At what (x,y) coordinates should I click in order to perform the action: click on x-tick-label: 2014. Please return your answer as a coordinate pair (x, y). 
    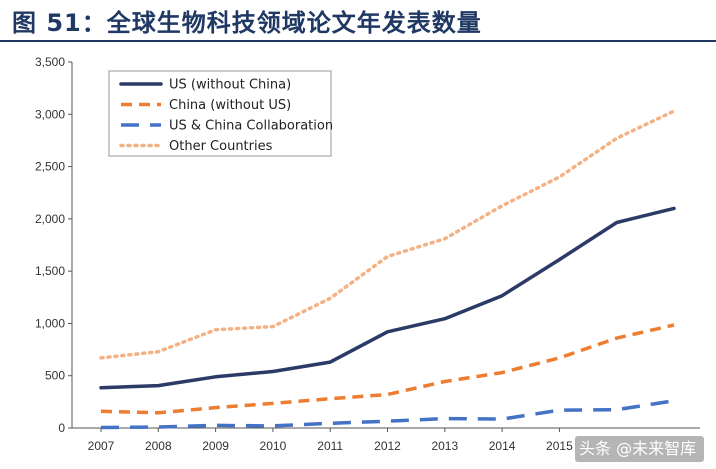
    Looking at the image, I should click on (502, 446).